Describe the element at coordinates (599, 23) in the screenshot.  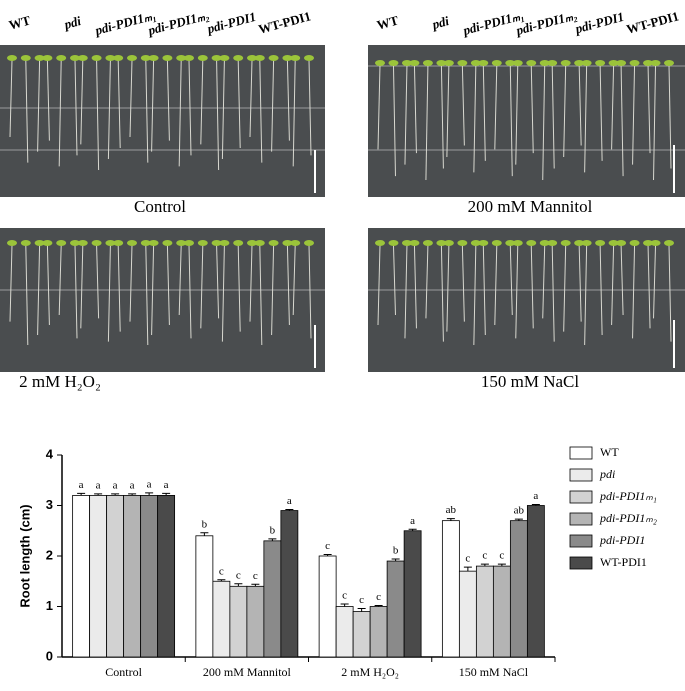
I see `genotype-label: pdi-PDI1` at that location.